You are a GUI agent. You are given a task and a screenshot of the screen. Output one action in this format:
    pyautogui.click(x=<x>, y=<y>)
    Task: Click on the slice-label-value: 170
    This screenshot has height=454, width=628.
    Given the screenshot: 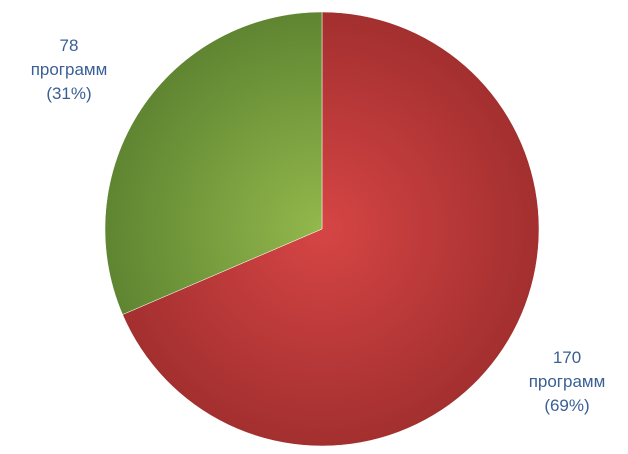 What is the action you would take?
    pyautogui.click(x=567, y=357)
    